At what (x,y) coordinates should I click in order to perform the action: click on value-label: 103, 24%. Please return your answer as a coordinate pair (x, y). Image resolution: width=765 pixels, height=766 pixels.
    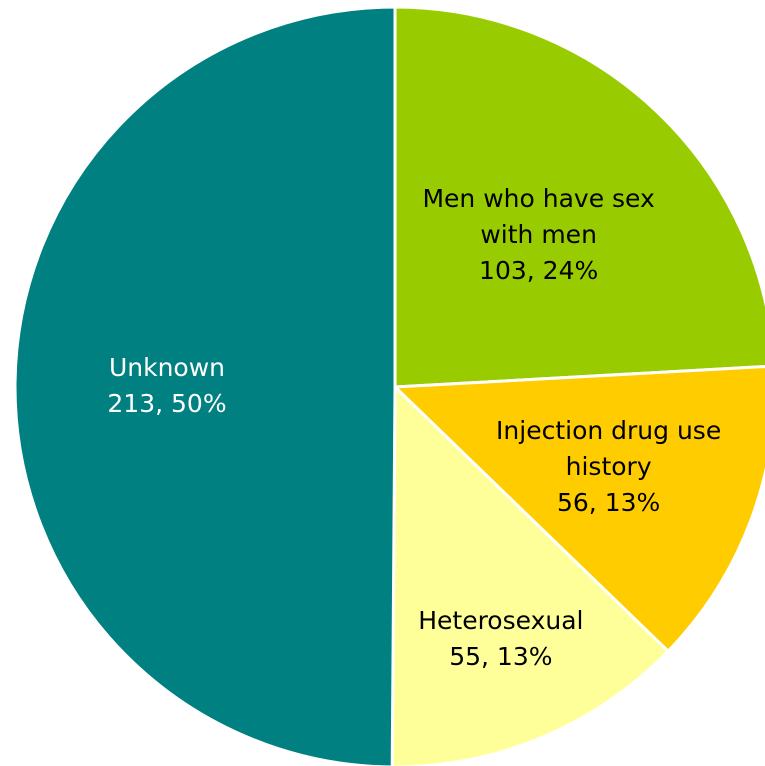
    Looking at the image, I should click on (539, 271).